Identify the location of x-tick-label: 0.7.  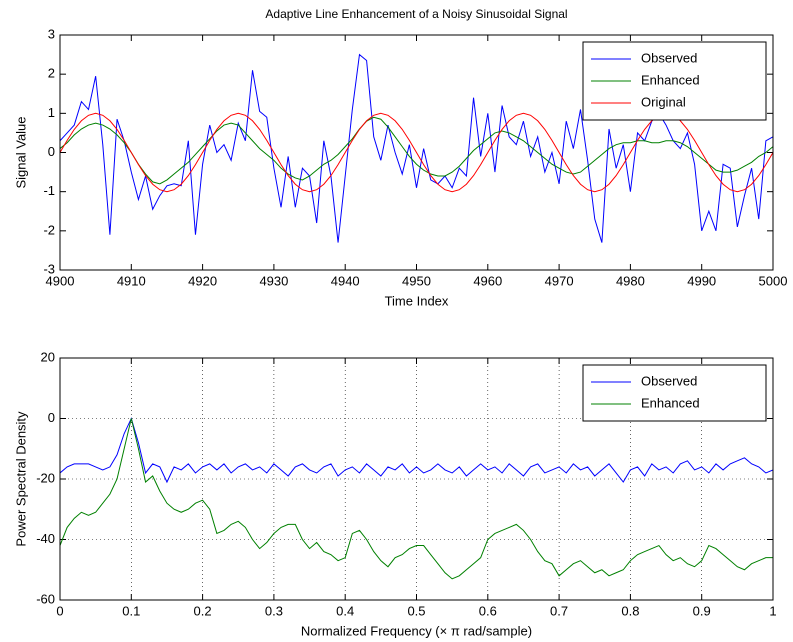
(559, 610).